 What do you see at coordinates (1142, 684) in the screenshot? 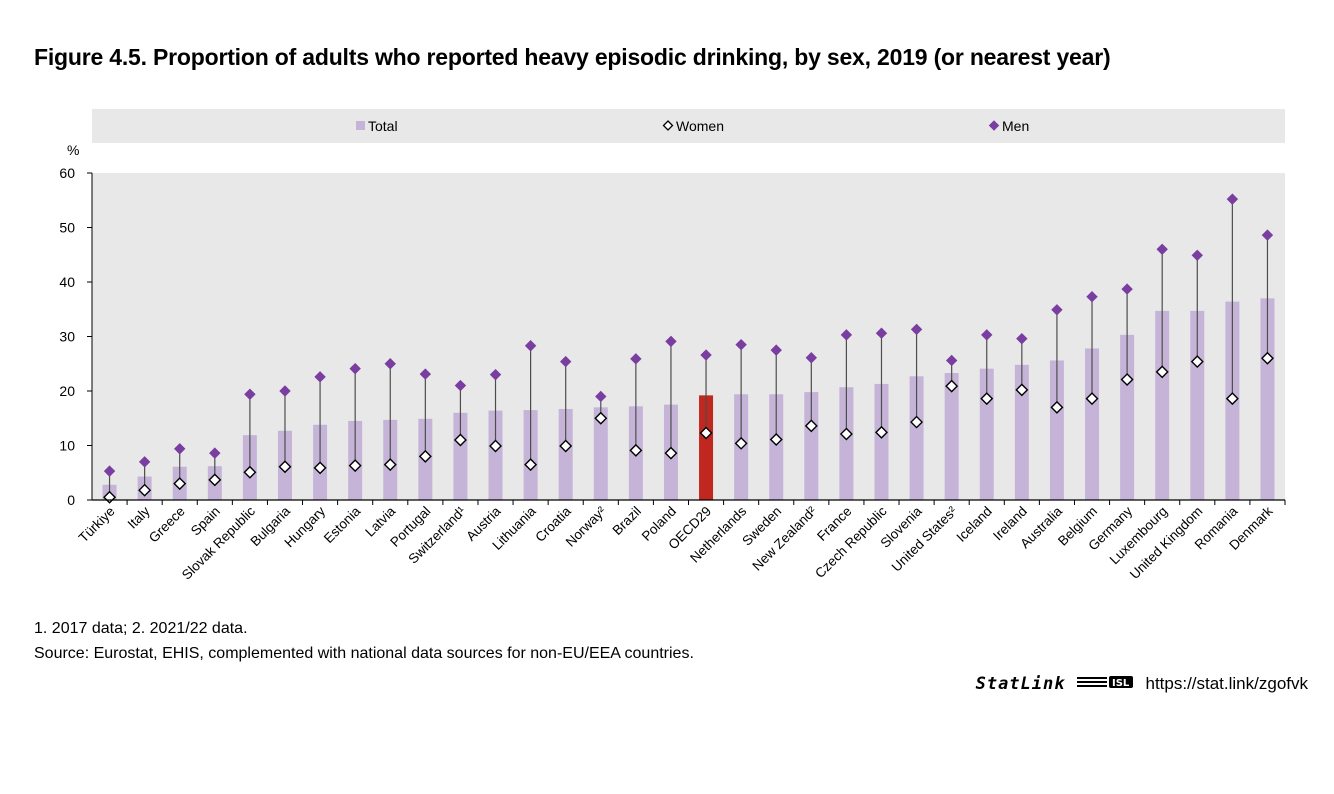
I see `statlink: StatLink ISL https://stat.link/zgofvk` at bounding box center [1142, 684].